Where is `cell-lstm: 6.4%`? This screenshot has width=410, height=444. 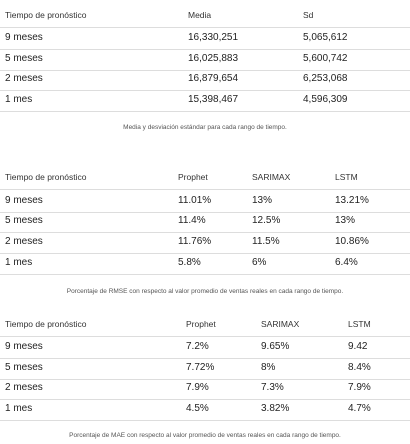
cell-lstm: 6.4% is located at coordinates (346, 262).